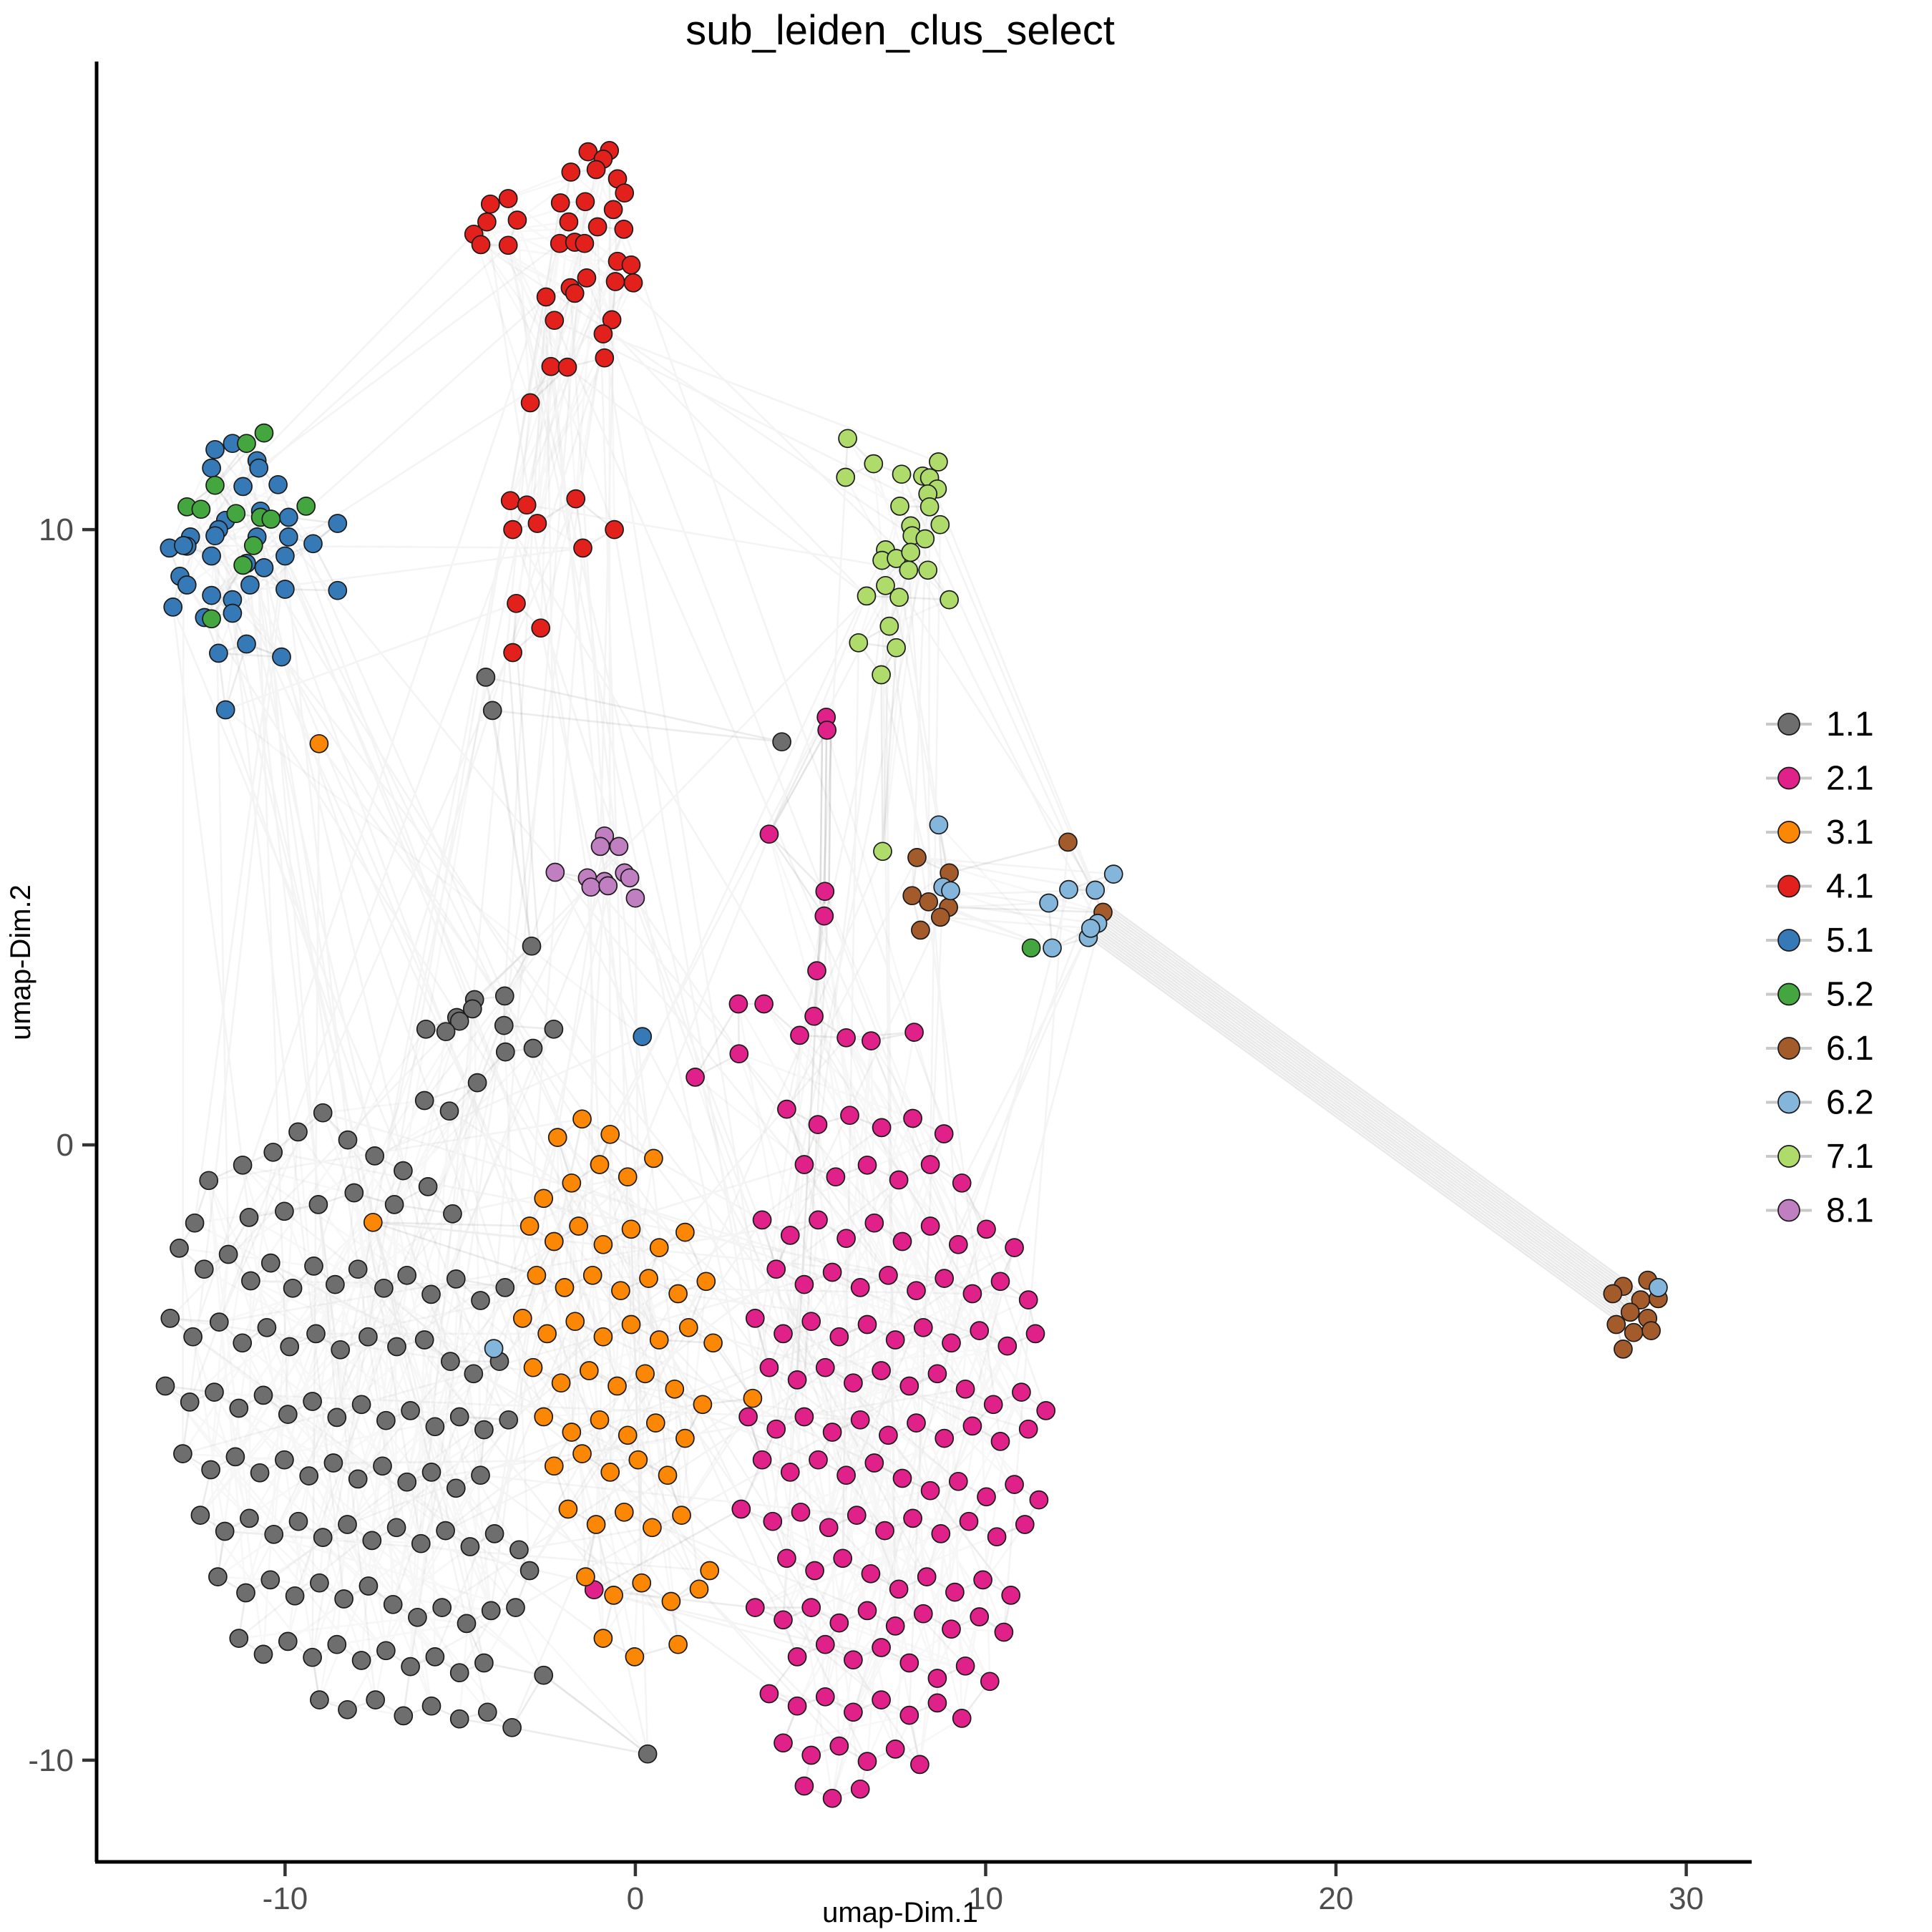 This screenshot has height=1932, width=1932. Describe the element at coordinates (1850, 779) in the screenshot. I see `legend-label: 2.1` at that location.